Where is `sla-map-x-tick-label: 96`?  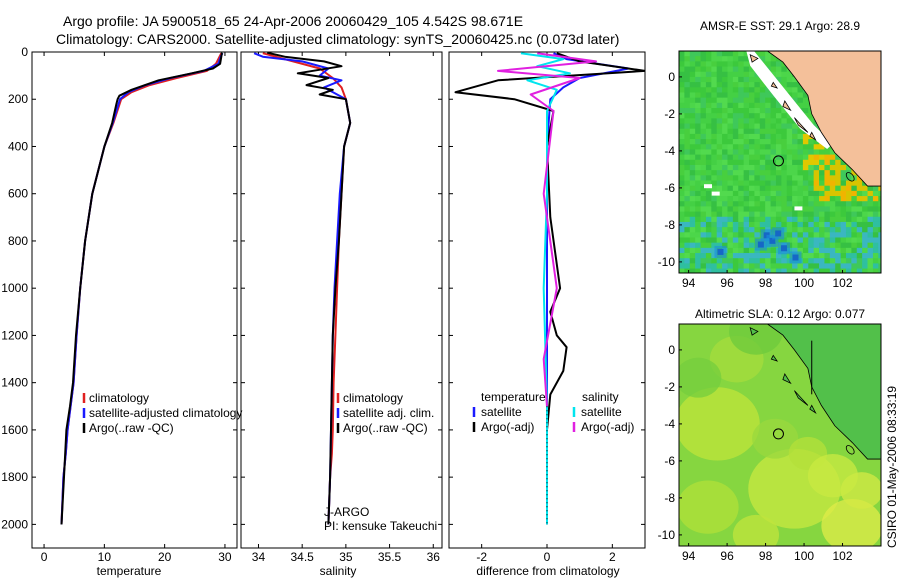 sla-map-x-tick-label: 96 is located at coordinates (727, 556).